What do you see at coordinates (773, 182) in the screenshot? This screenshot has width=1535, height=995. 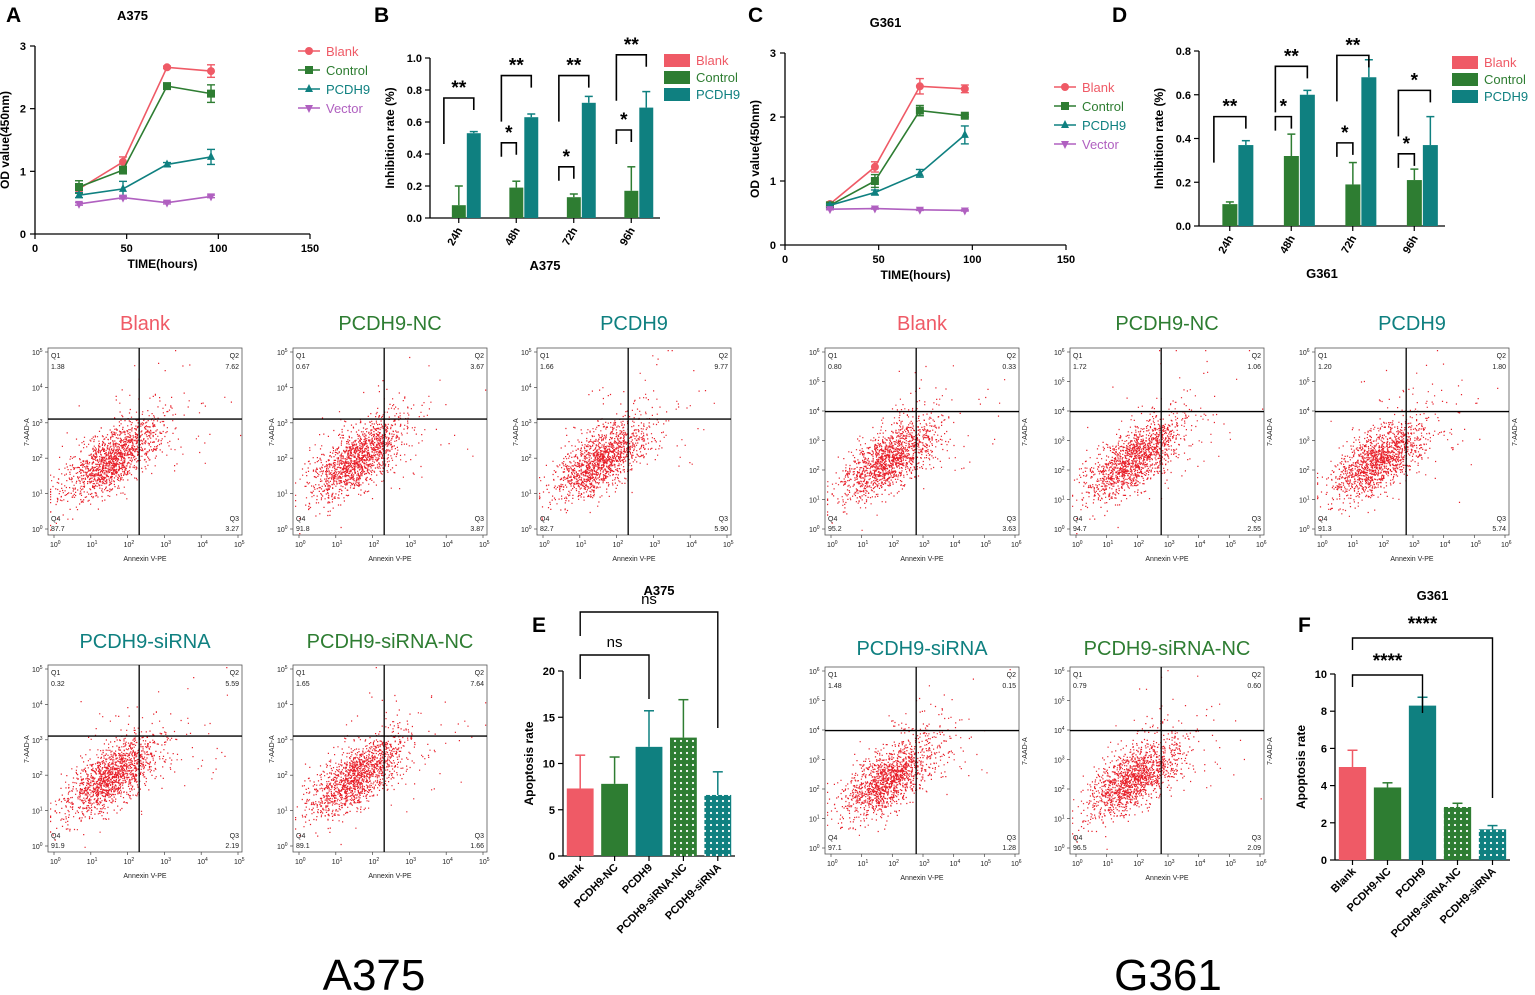 I see `y-tick-label: 1` at bounding box center [773, 182].